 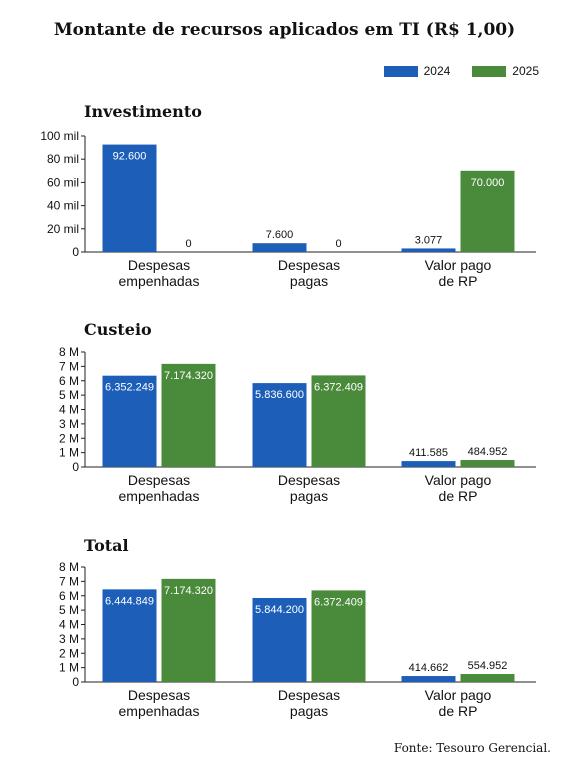 I want to click on legend-swatch-2025, so click(x=489, y=71).